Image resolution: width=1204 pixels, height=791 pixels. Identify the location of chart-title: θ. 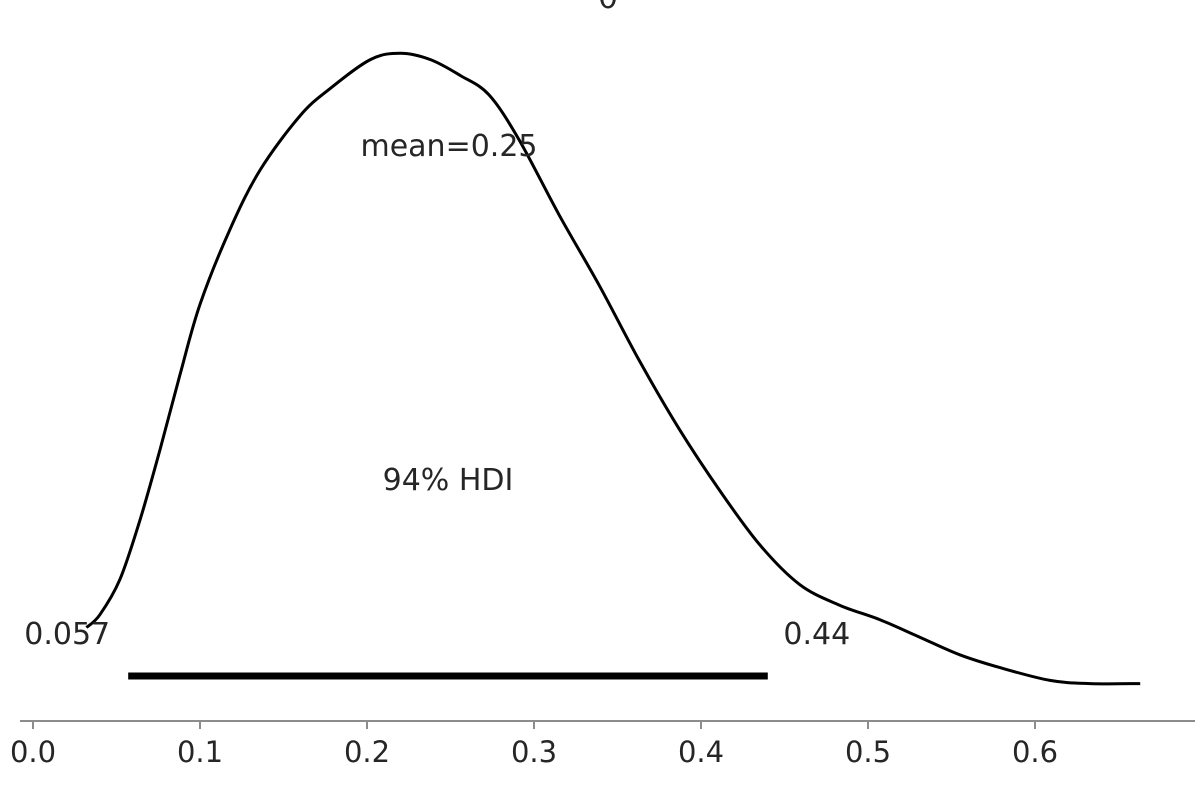
(608, 8).